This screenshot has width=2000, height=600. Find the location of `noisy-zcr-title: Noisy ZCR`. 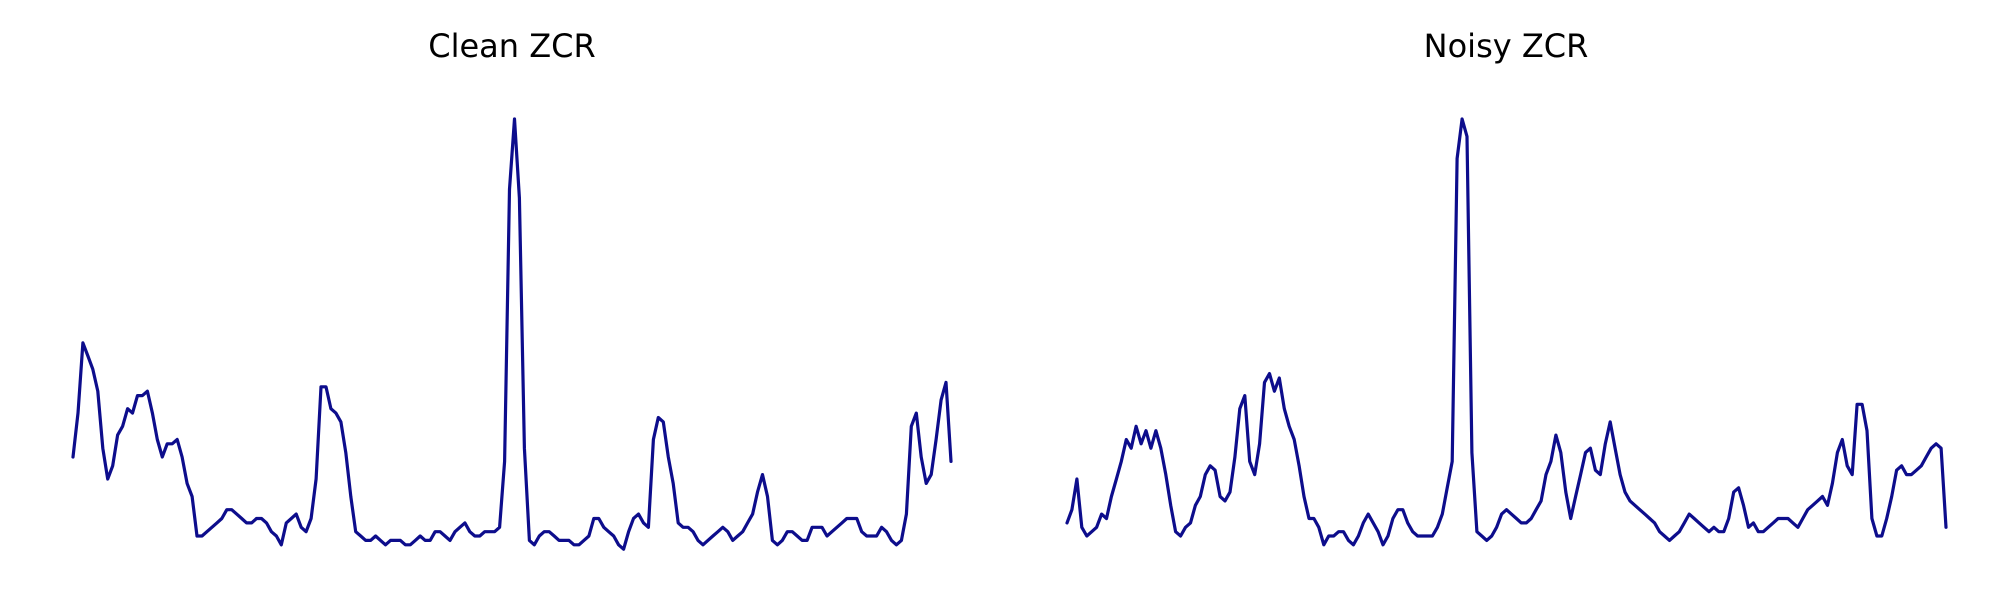

noisy-zcr-title: Noisy ZCR is located at coordinates (1506, 46).